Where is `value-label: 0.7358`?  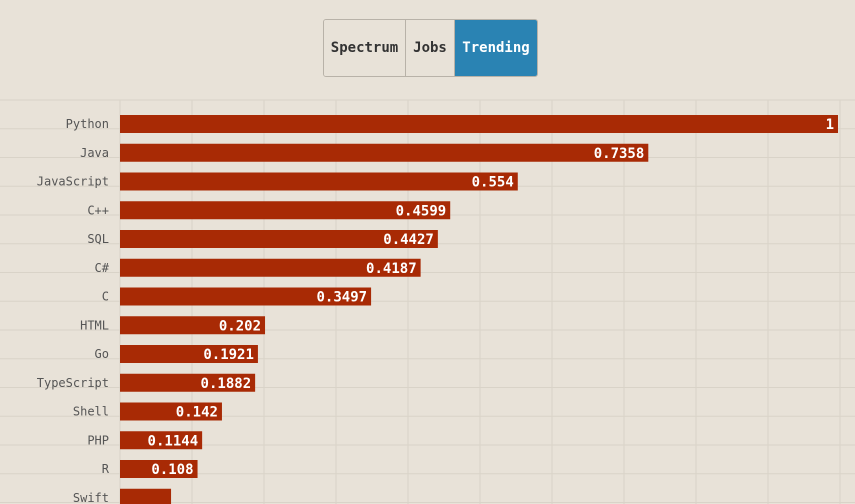
value-label: 0.7358 is located at coordinates (619, 154).